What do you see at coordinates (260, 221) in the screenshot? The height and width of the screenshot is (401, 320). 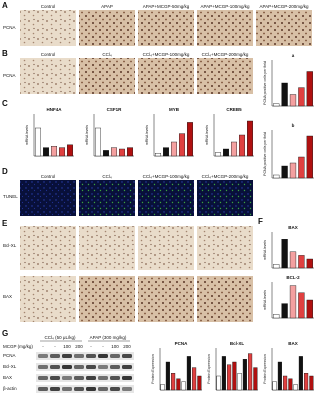 I see `panel-label: F` at bounding box center [260, 221].